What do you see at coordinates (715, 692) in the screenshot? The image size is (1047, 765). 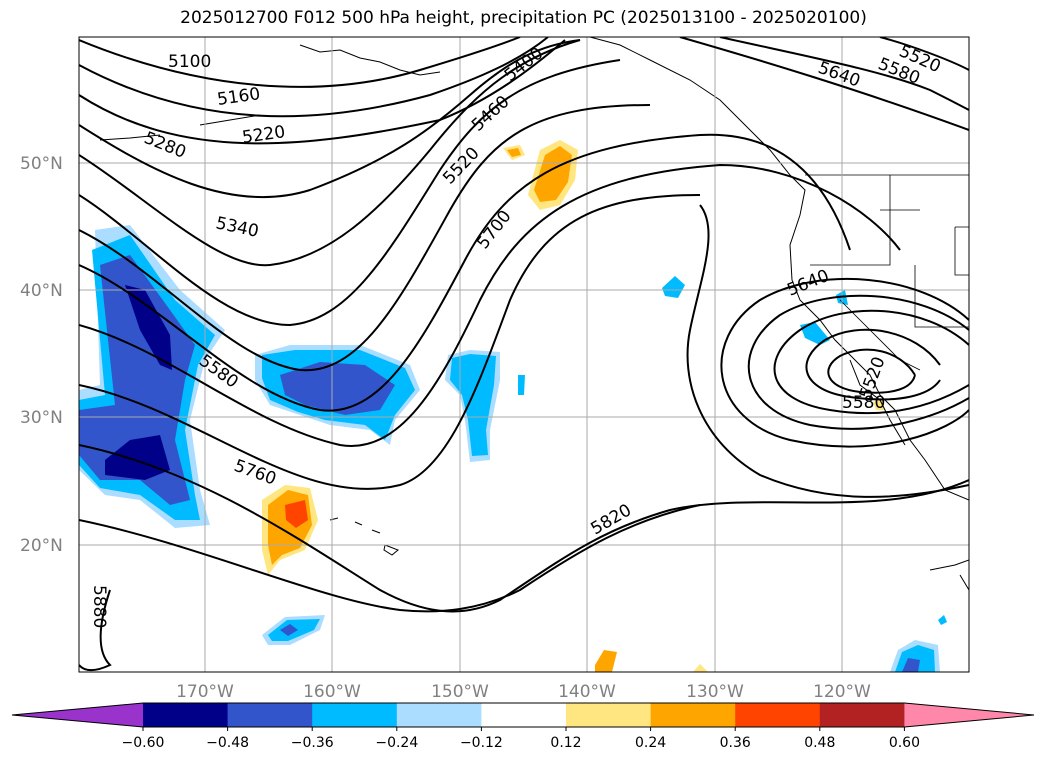 I see `lon-label: 130°W` at bounding box center [715, 692].